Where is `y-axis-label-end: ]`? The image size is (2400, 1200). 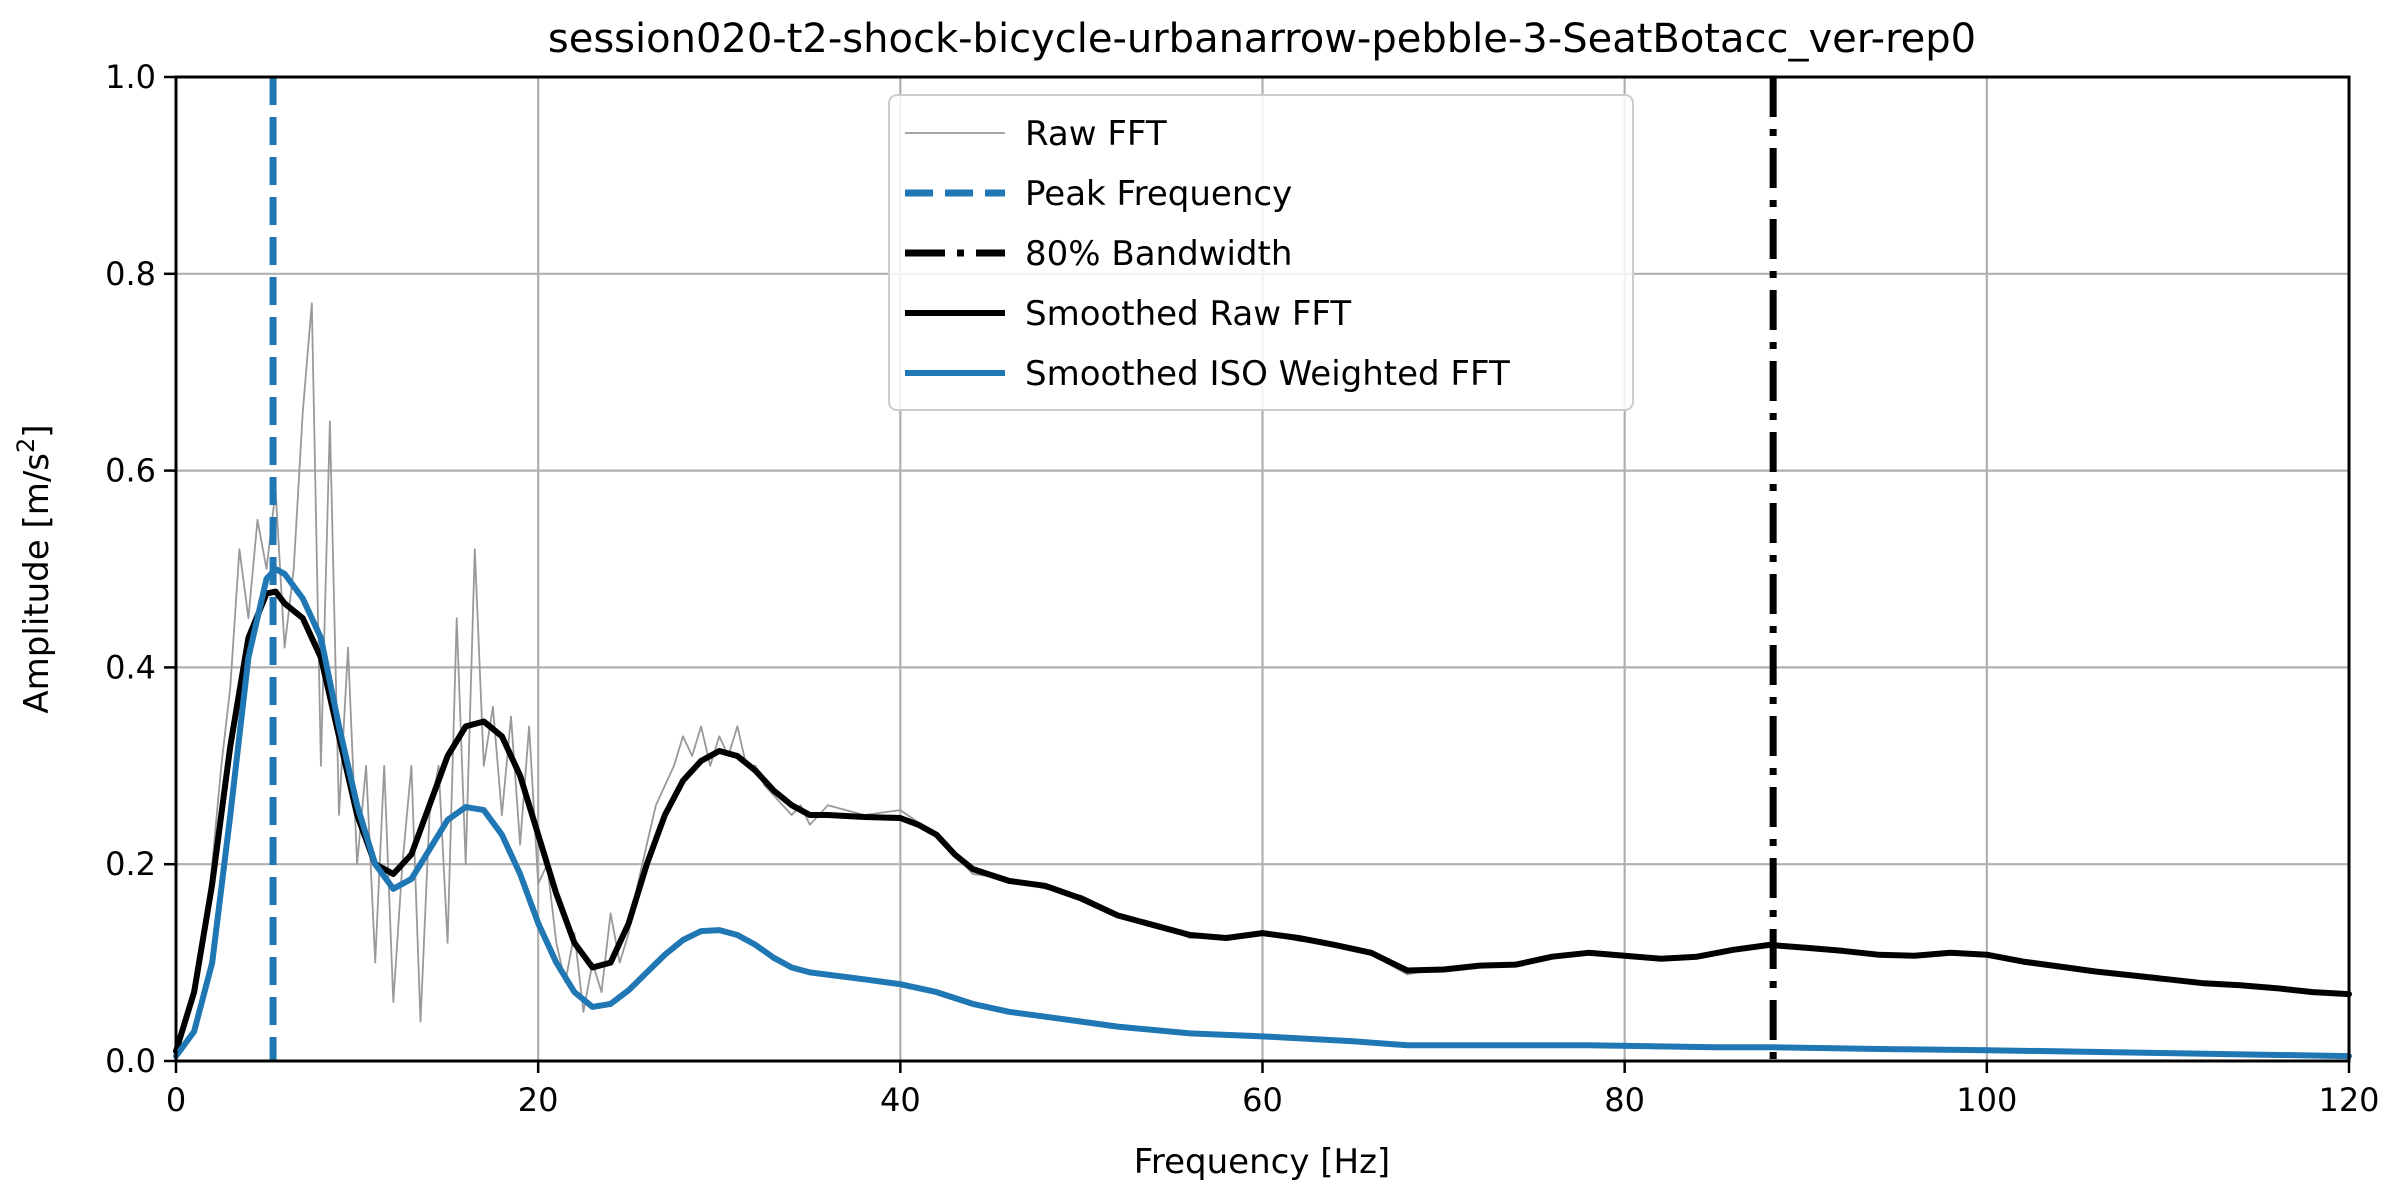
y-axis-label-end: ] is located at coordinates (37, 430).